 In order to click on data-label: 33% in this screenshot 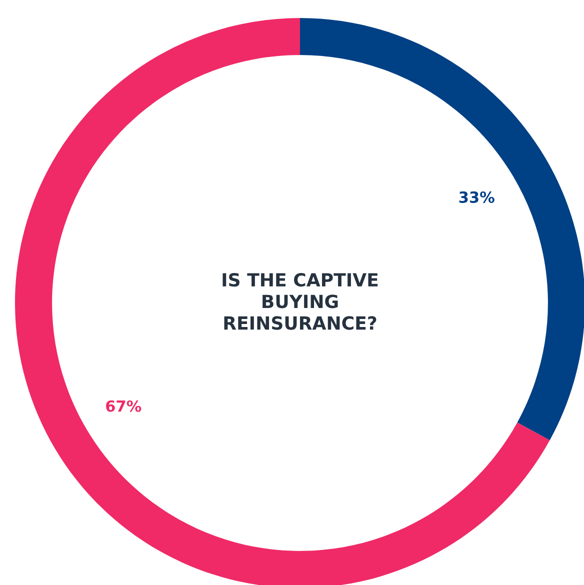, I will do `click(476, 197)`.